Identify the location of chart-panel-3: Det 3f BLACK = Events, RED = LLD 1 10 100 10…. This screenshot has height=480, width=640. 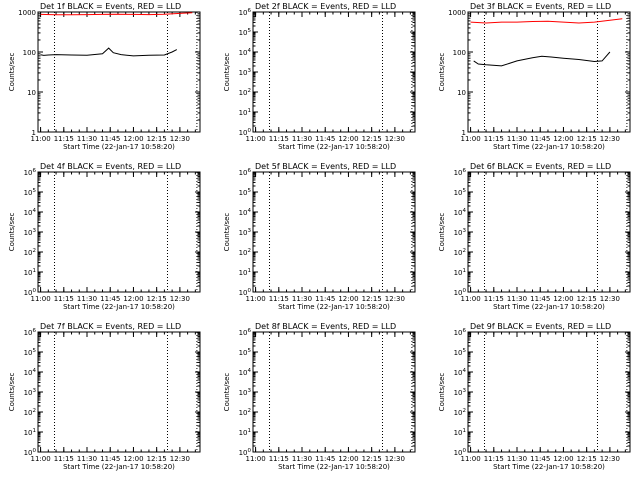
(534, 76).